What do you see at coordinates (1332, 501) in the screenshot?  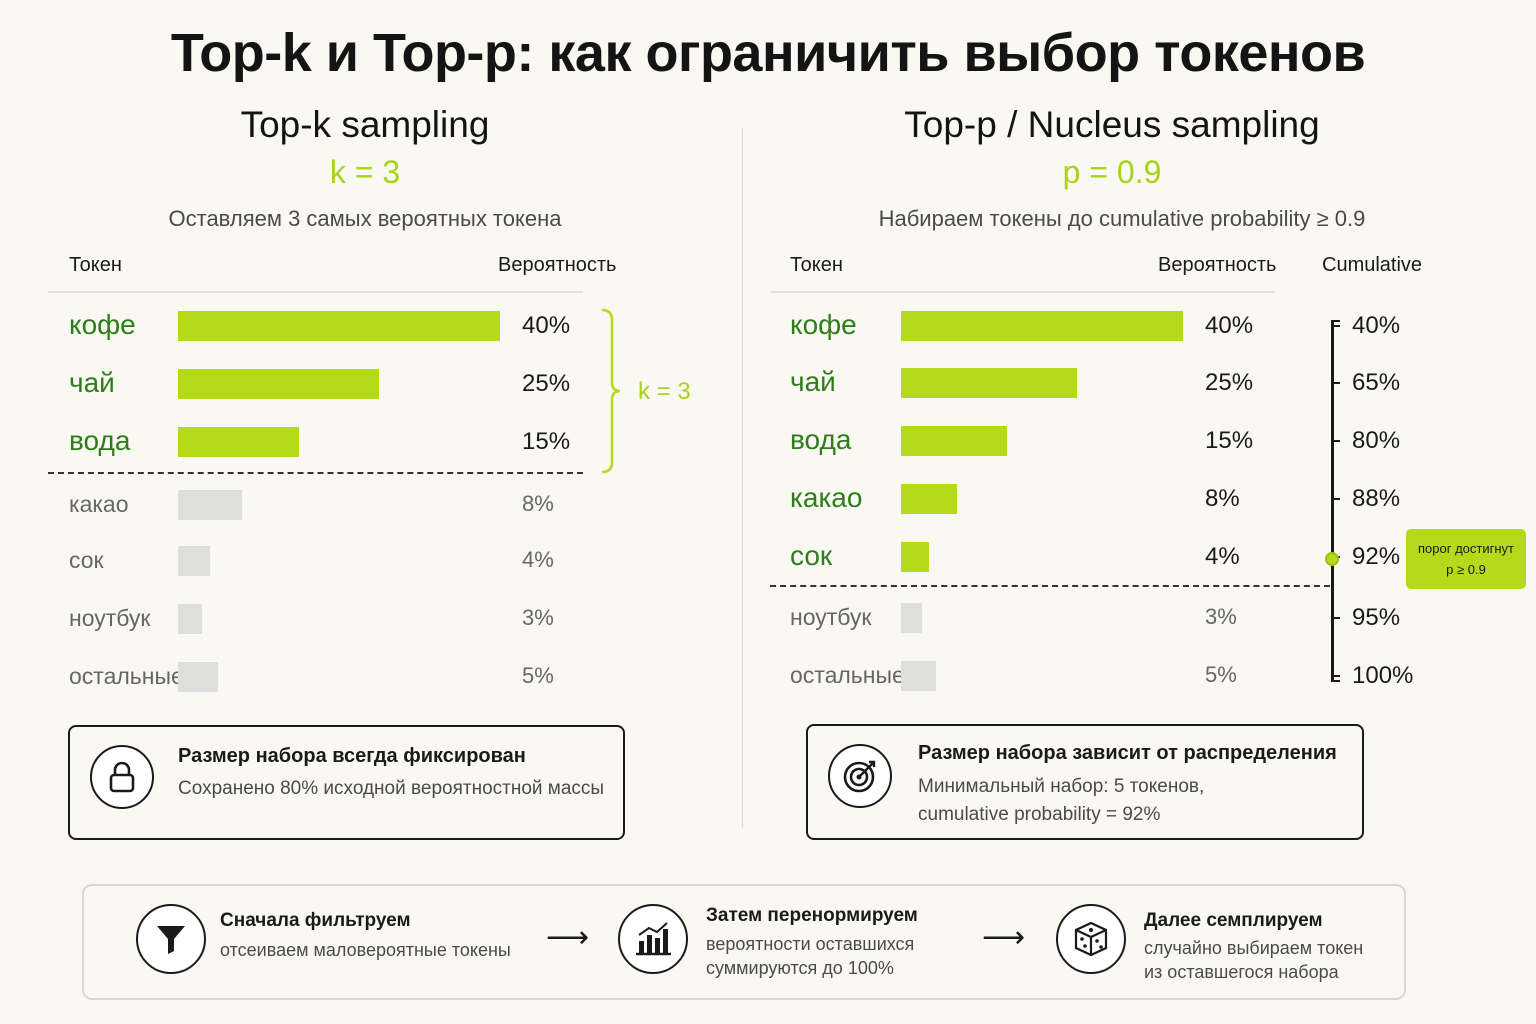 I see `cumulative-axis` at bounding box center [1332, 501].